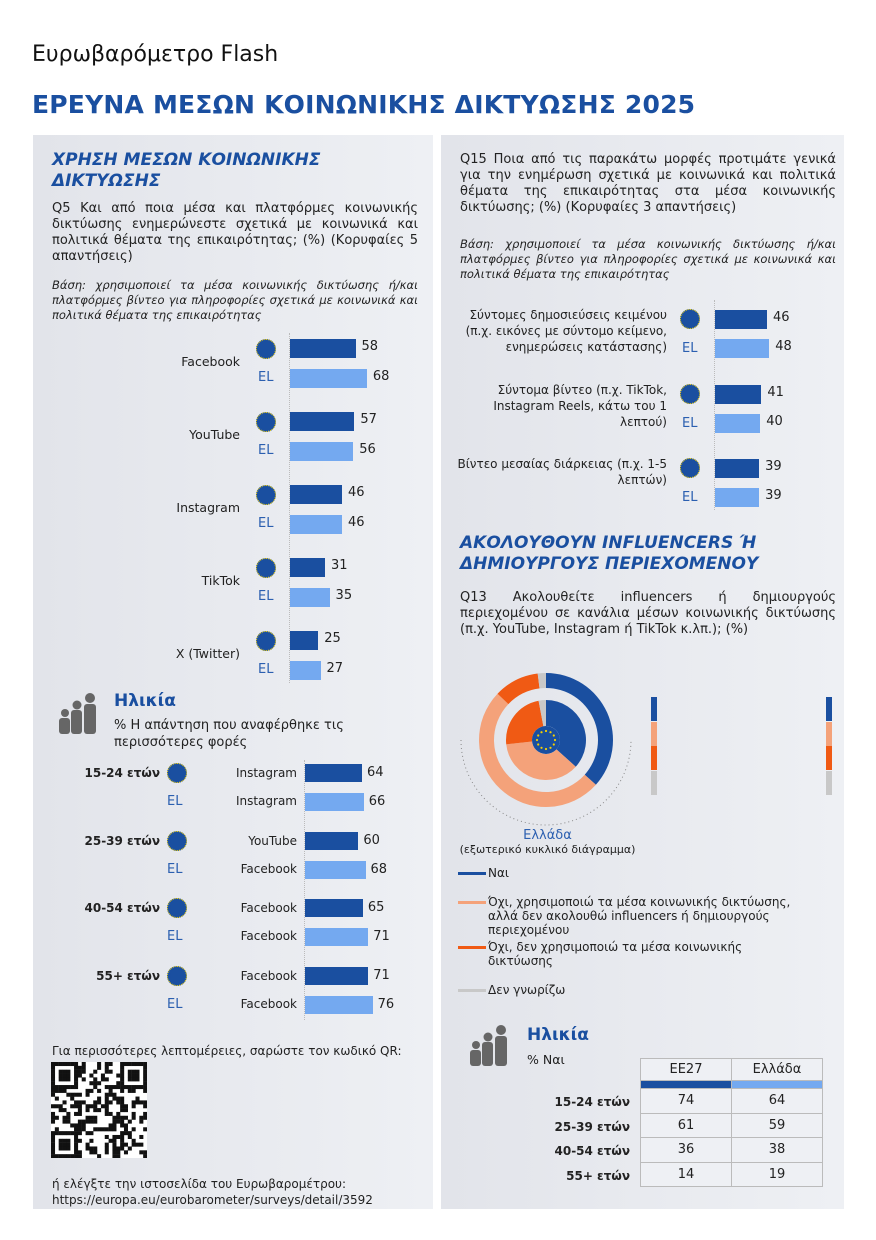 This screenshot has height=1240, width=876. What do you see at coordinates (122, 908) in the screenshot?
I see `age-group-label: 40-54 ετών` at bounding box center [122, 908].